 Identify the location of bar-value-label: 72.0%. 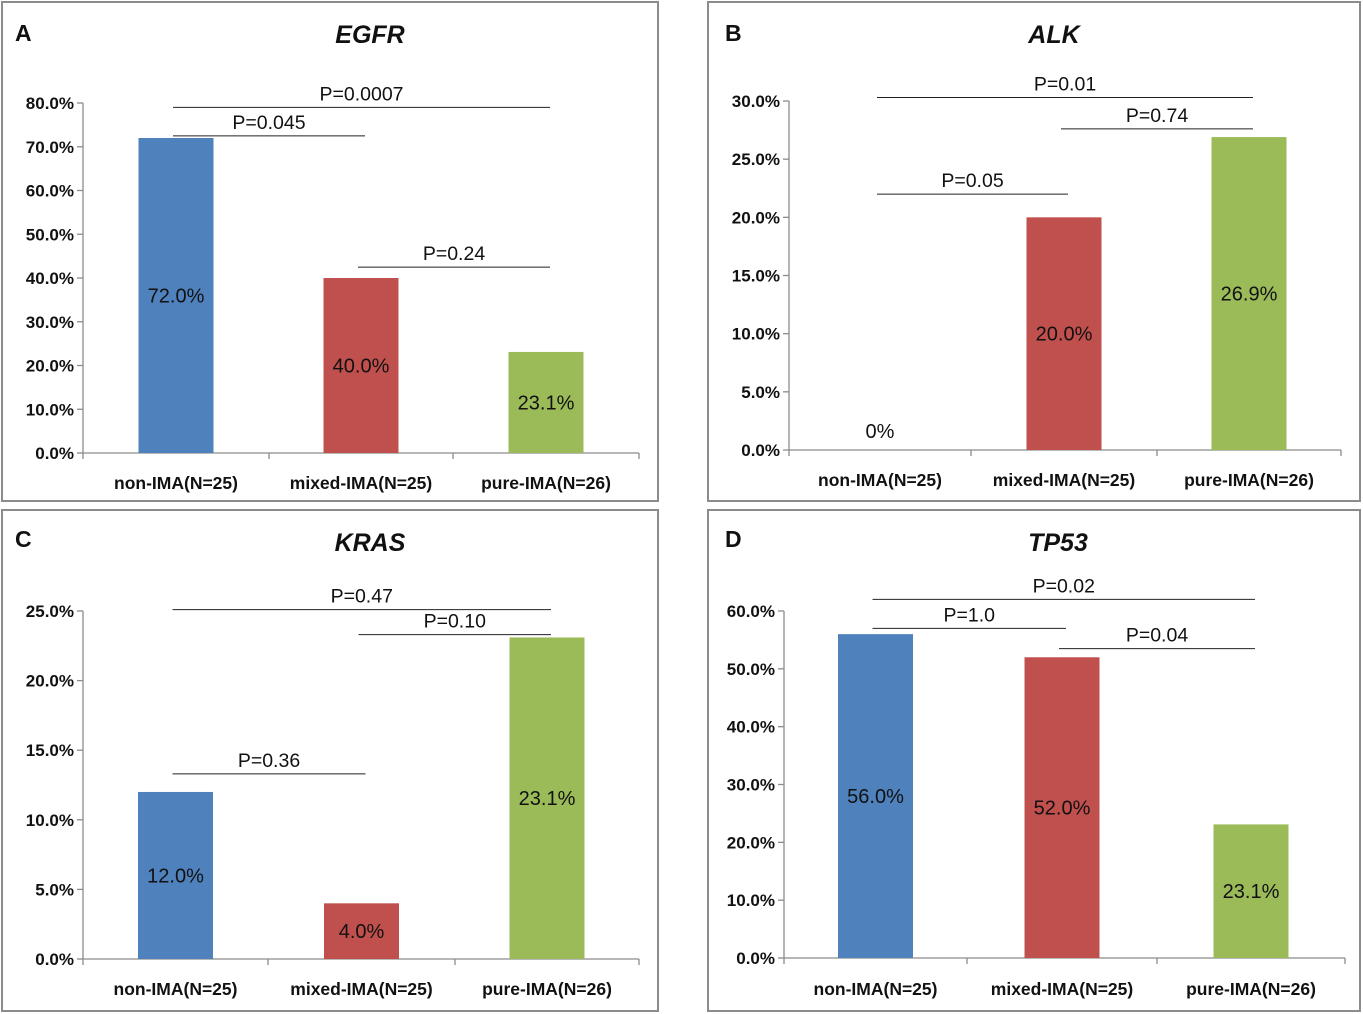
(176, 297).